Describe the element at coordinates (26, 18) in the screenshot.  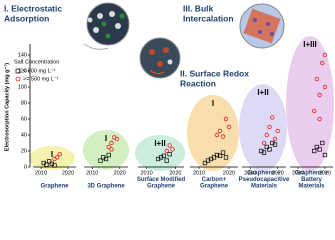
I see `annotation: Adsorption` at that location.